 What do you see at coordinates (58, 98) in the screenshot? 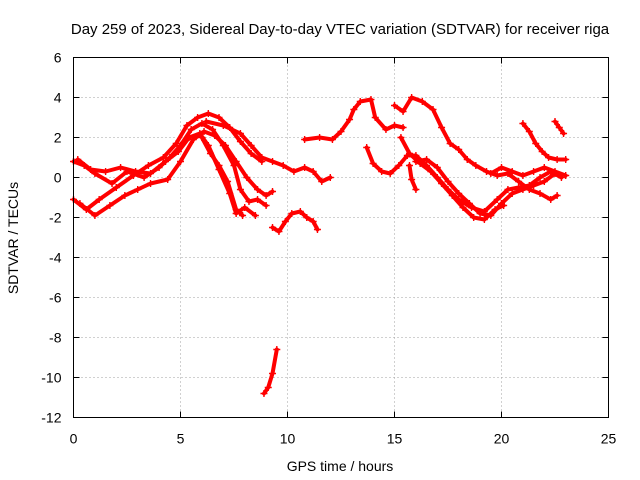
I see `y-tick-label: 4` at bounding box center [58, 98].